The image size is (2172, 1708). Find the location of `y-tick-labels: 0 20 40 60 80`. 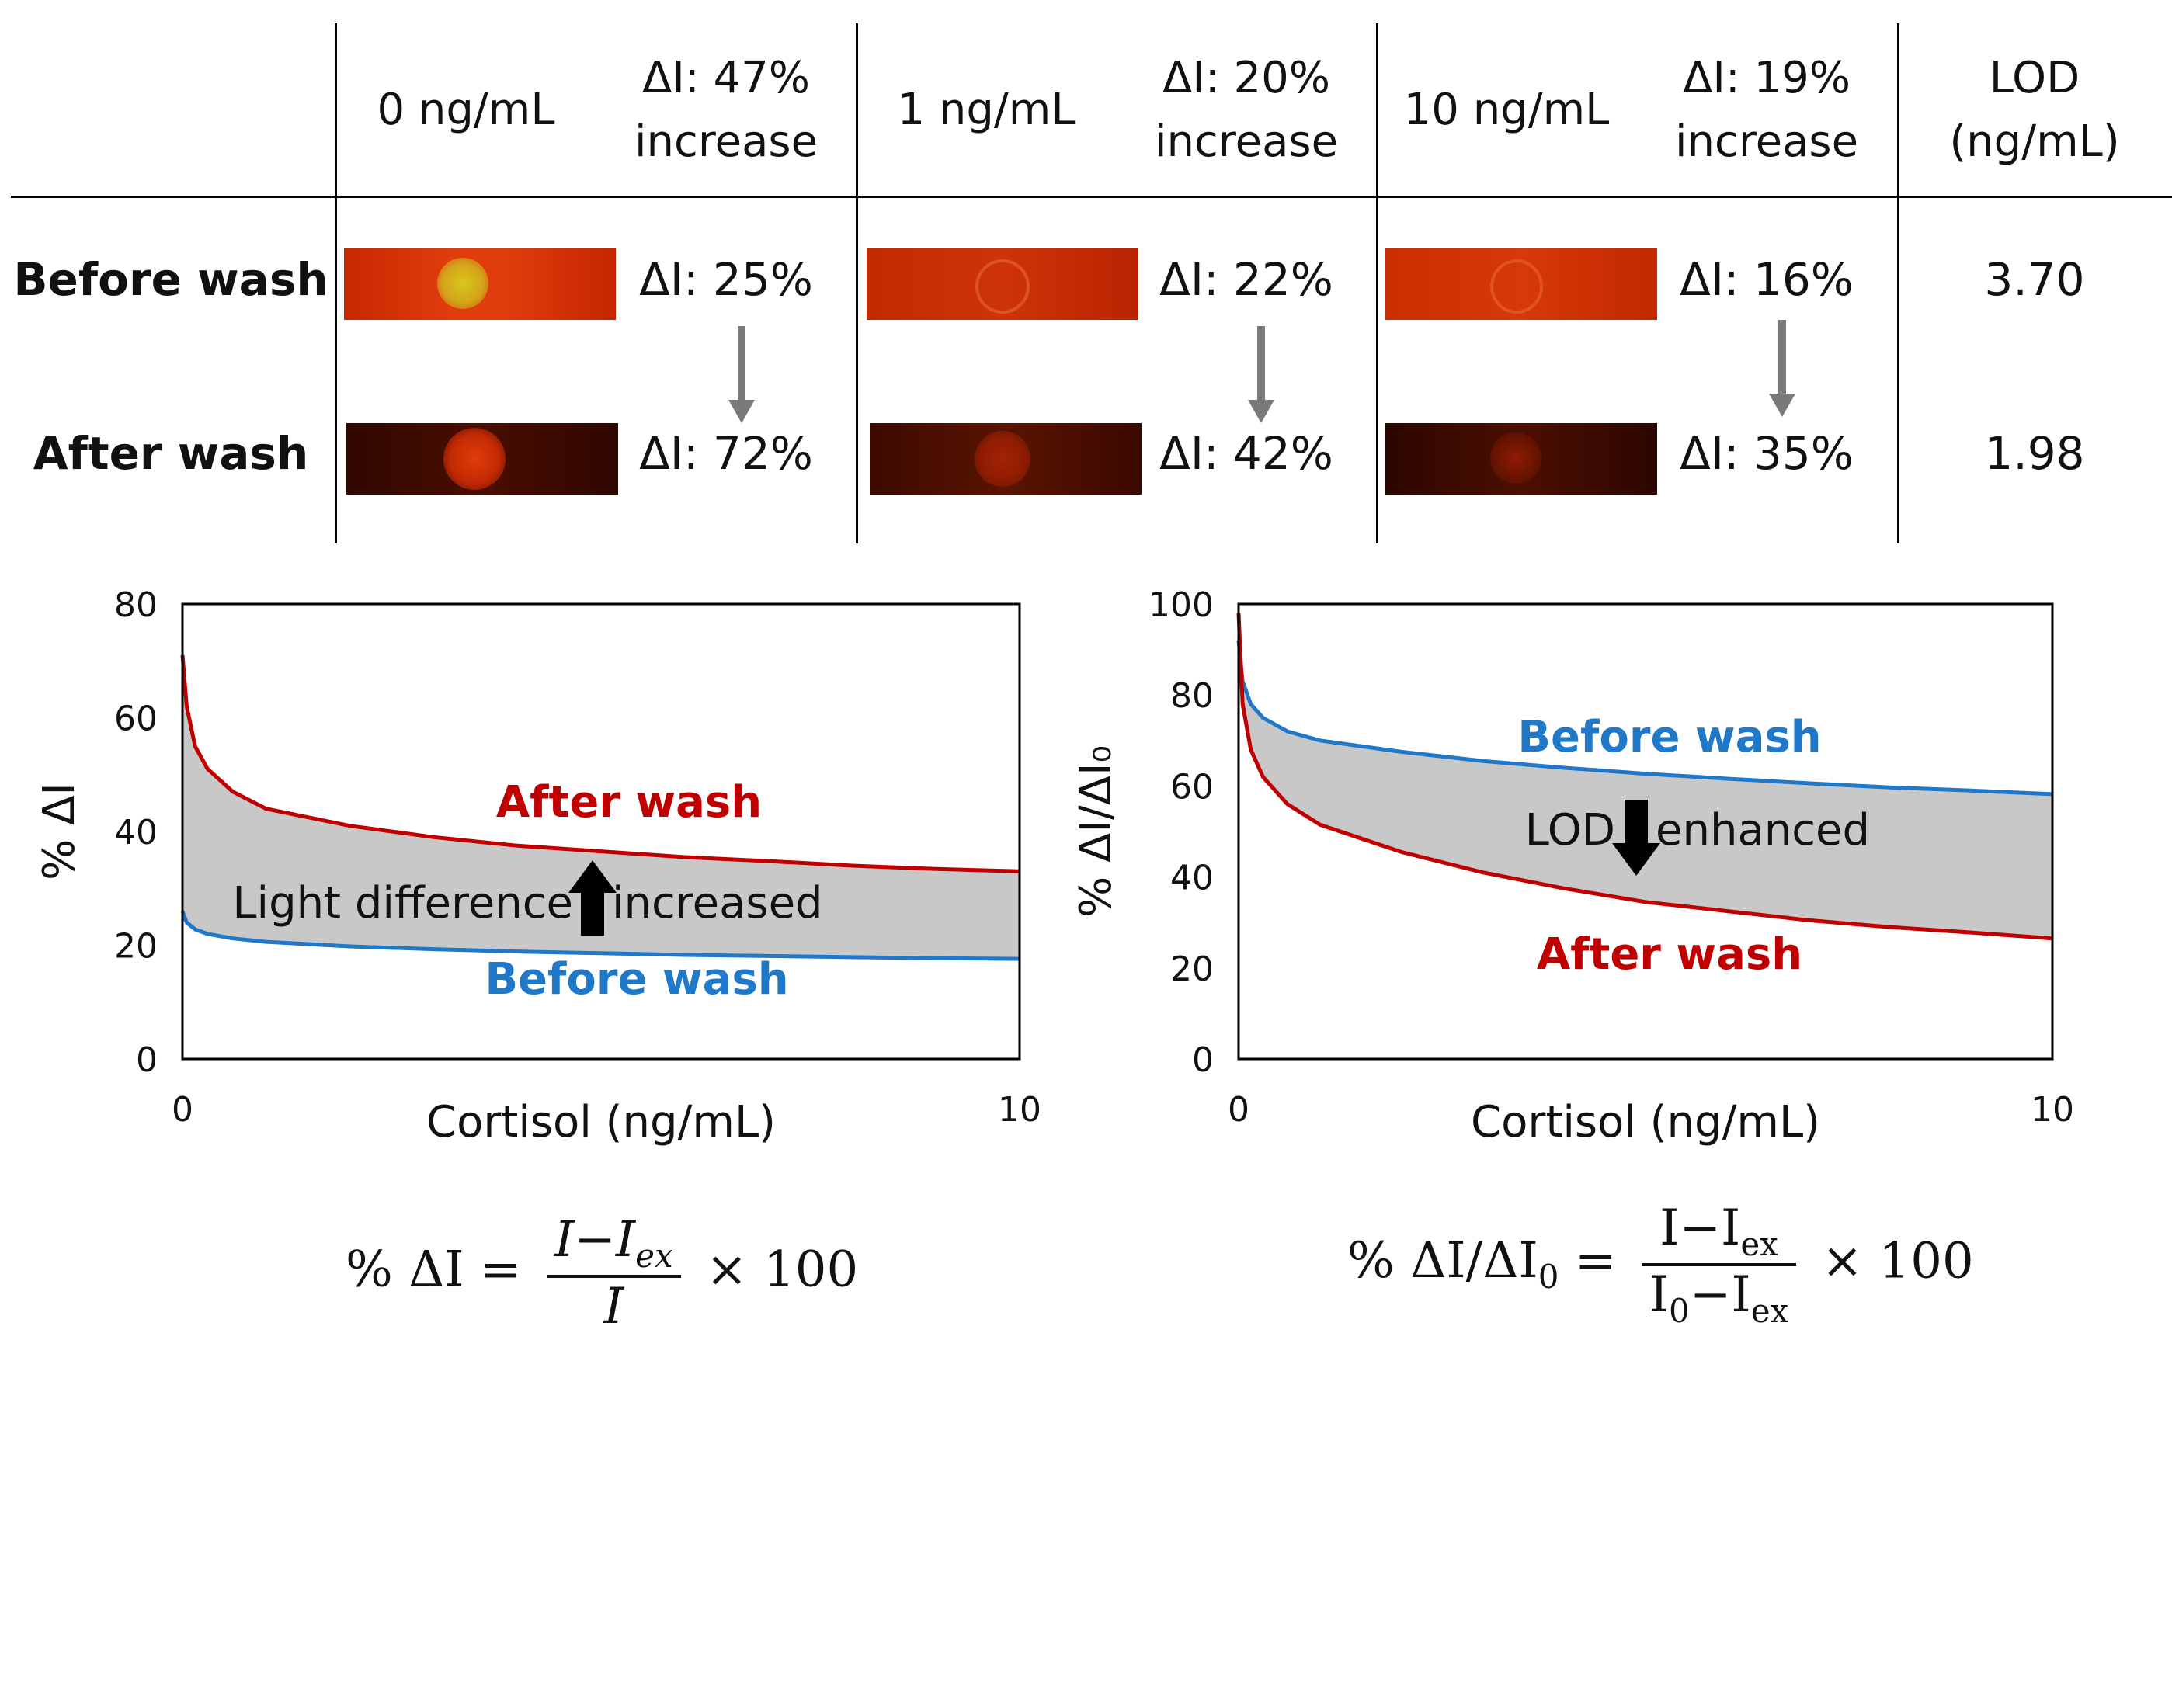

y-tick-labels: 0 20 40 60 80 is located at coordinates (136, 833).